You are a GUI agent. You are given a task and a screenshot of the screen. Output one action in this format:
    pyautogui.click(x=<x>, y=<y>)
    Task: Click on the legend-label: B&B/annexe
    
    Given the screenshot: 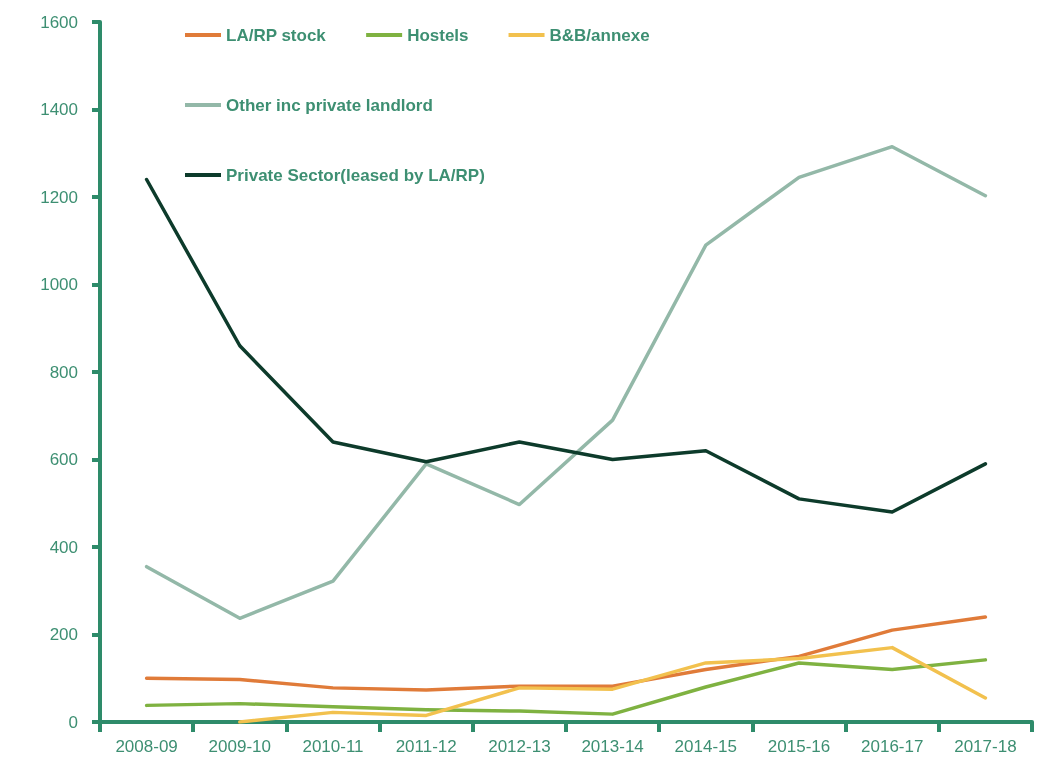 What is the action you would take?
    pyautogui.click(x=599, y=35)
    